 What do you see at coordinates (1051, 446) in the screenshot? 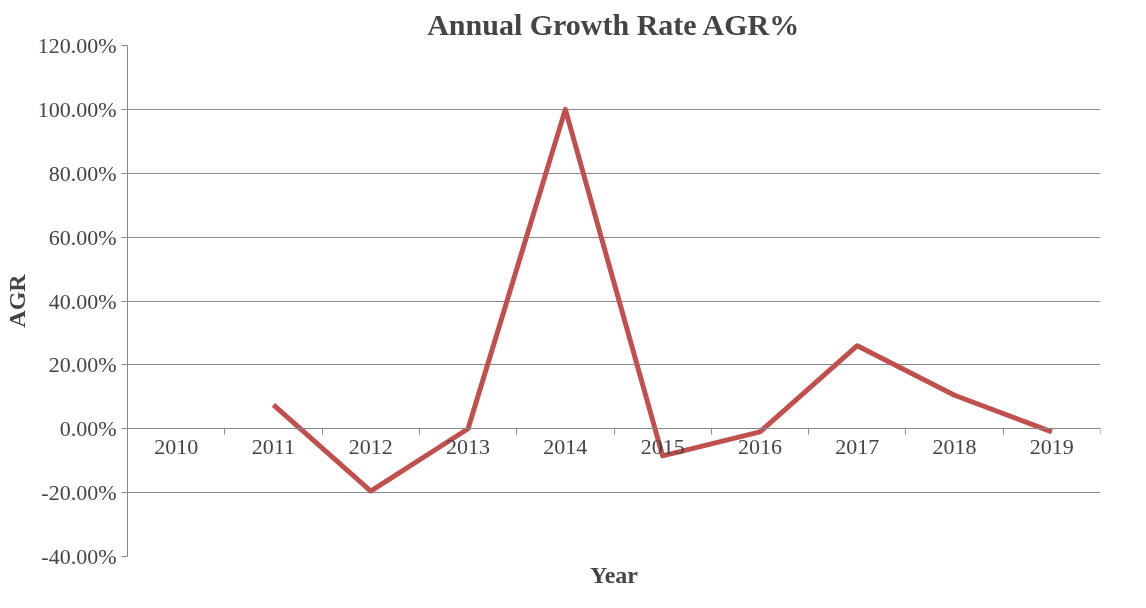
I see `x-tick-label: 2019` at bounding box center [1051, 446].